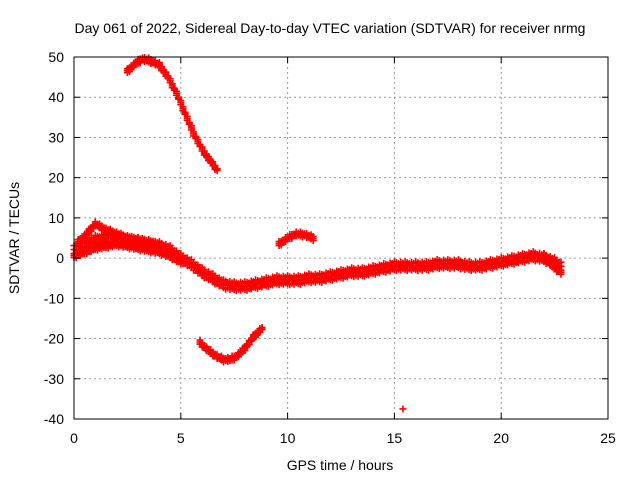 The width and height of the screenshot is (640, 480). What do you see at coordinates (181, 438) in the screenshot?
I see `x-tick-label: 5` at bounding box center [181, 438].